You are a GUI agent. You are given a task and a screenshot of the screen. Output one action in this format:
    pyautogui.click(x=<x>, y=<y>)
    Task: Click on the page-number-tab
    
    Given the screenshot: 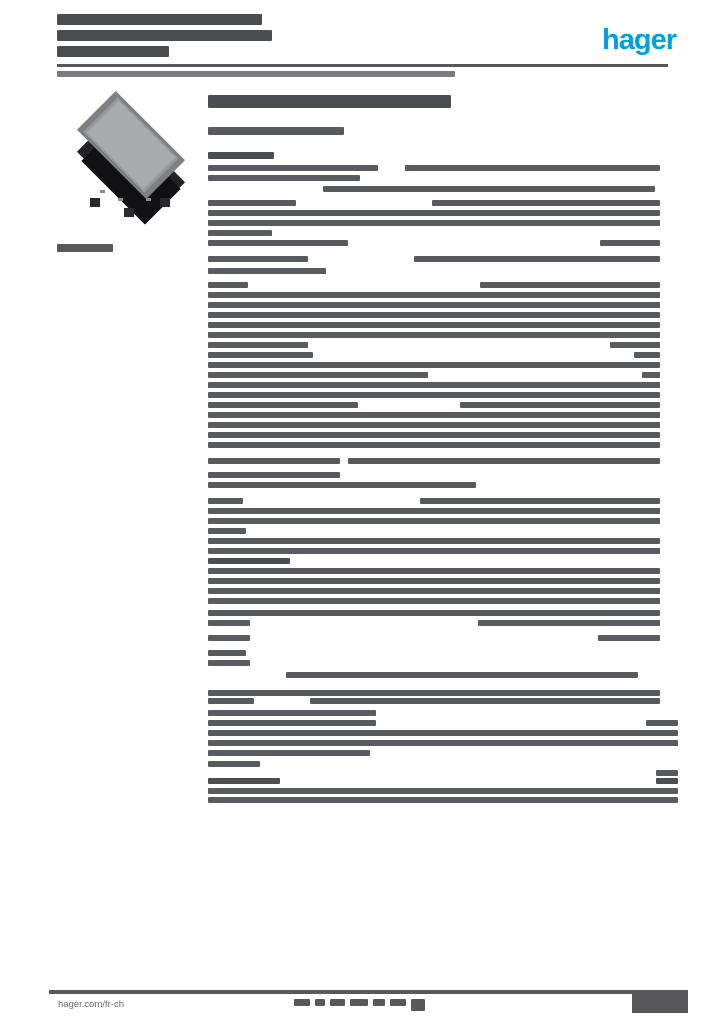 What is the action you would take?
    pyautogui.click(x=660, y=1001)
    